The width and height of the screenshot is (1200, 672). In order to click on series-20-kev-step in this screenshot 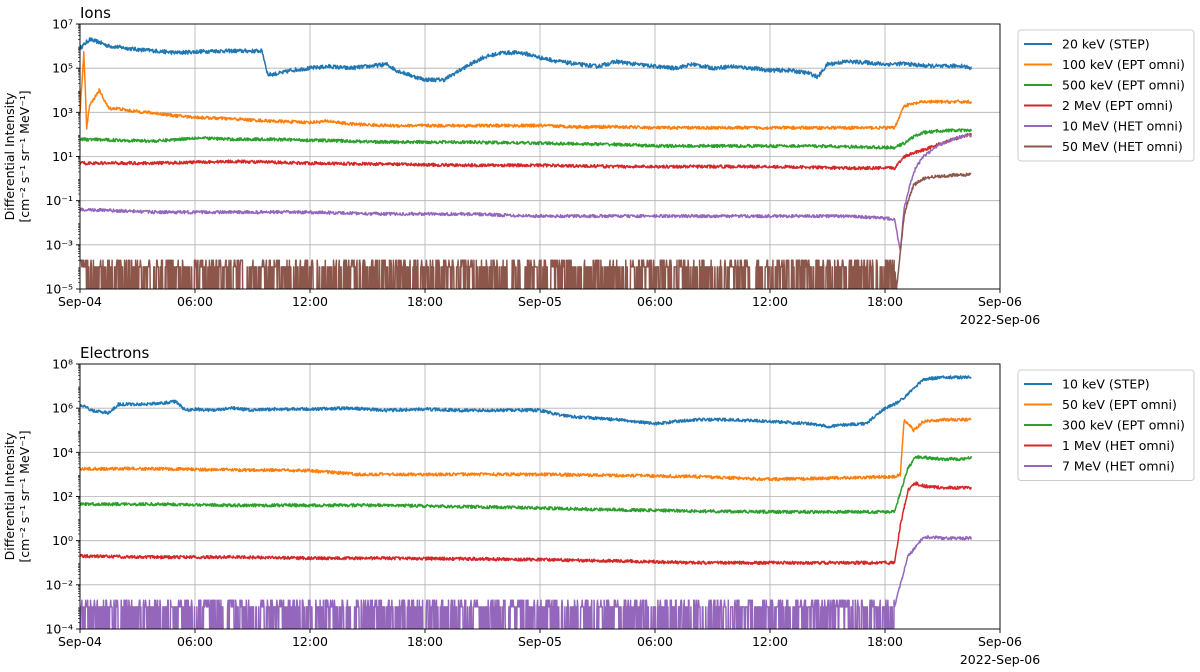, I will do `click(526, 60)`.